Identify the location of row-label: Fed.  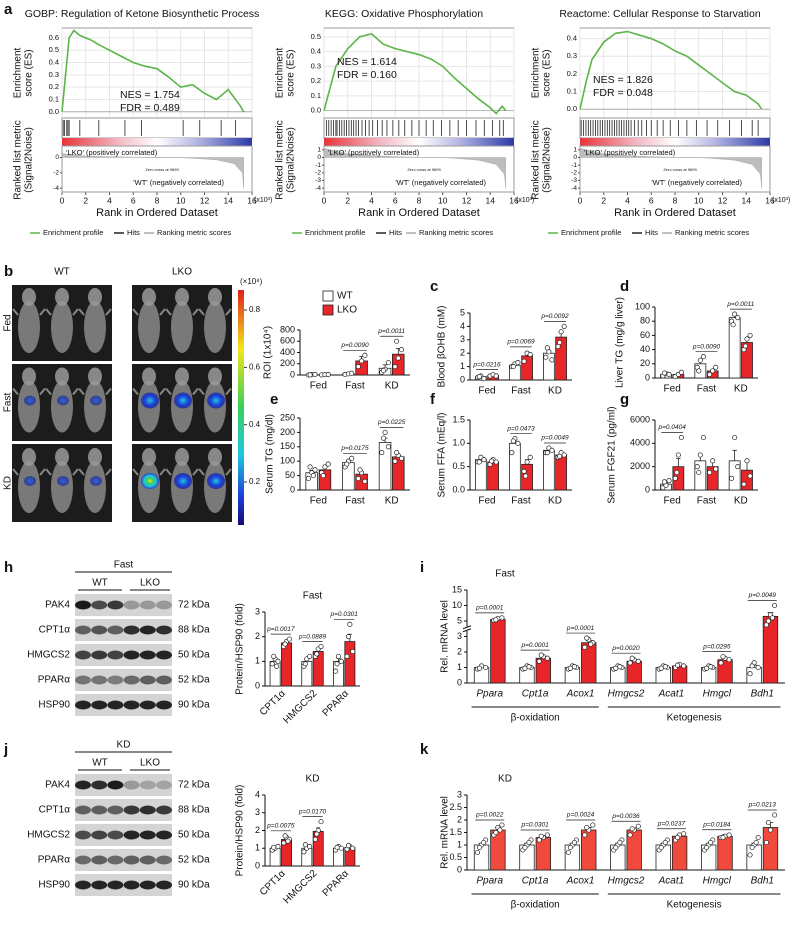
(8, 322).